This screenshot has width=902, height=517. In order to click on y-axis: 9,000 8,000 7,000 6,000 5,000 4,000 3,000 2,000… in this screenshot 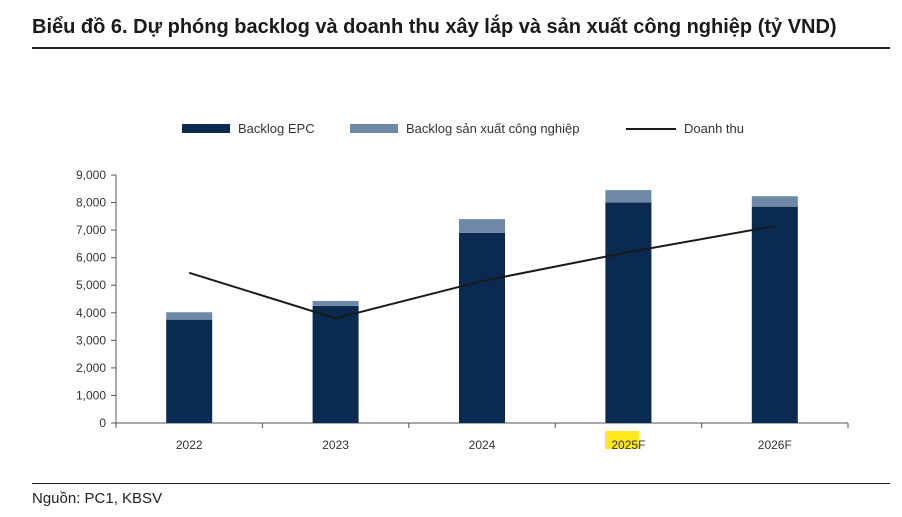, I will do `click(96, 299)`.